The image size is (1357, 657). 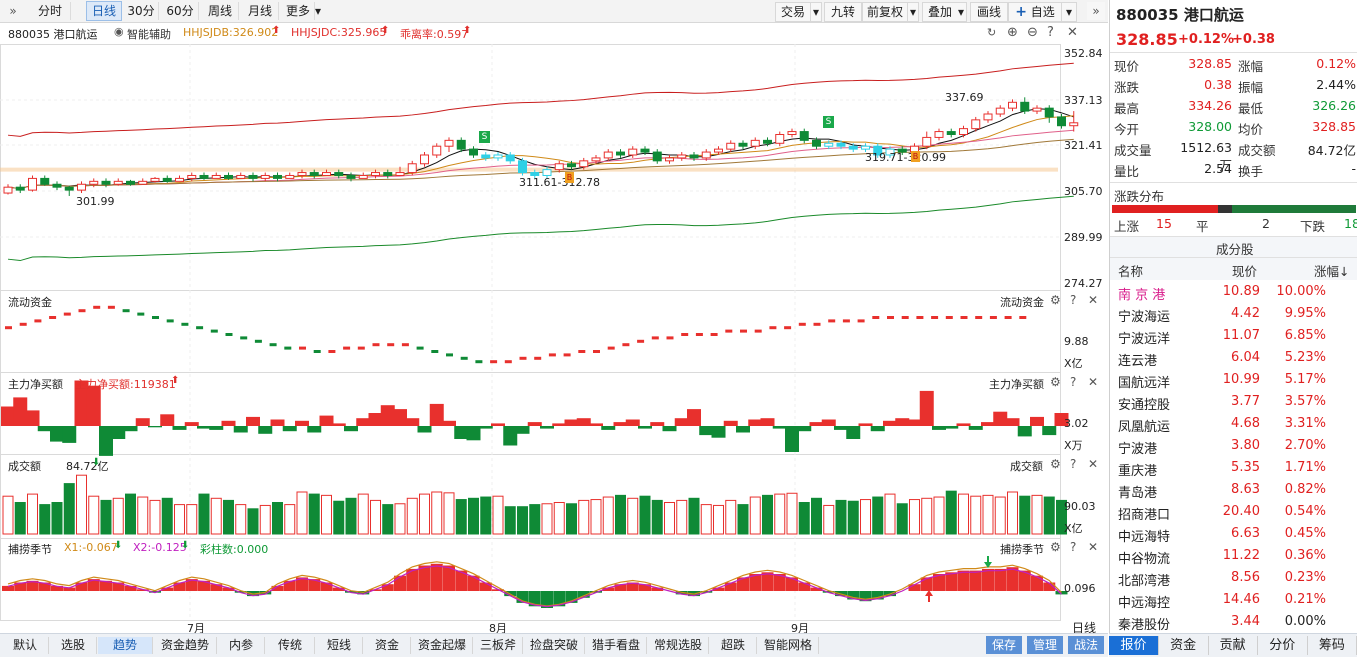 I want to click on manage-button: 管理, so click(x=1045, y=645).